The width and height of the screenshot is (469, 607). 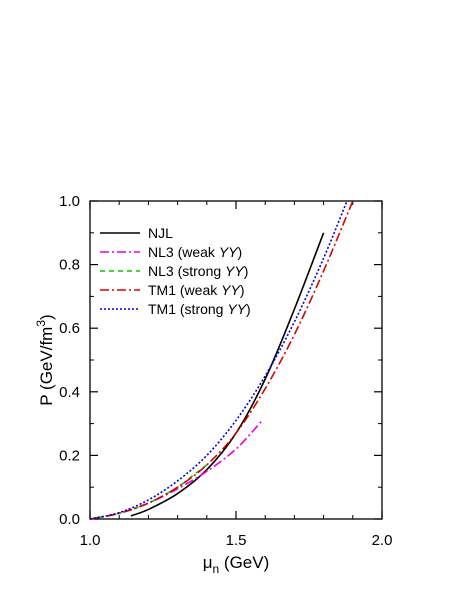 I want to click on legend-label-3: TM1 (weak YY), so click(x=196, y=290).